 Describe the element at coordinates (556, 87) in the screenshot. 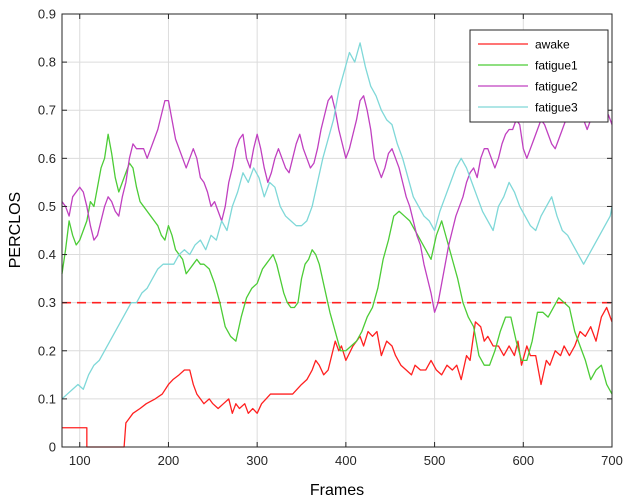

I see `legend-label-fatigue2: fatigue2` at that location.